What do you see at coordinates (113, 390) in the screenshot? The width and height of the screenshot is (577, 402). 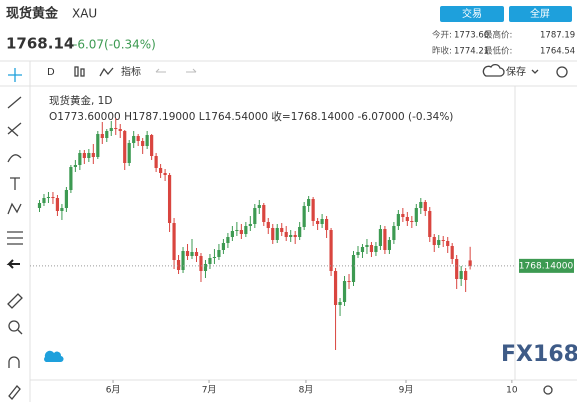 I see `x-tick-label: 6月` at bounding box center [113, 390].